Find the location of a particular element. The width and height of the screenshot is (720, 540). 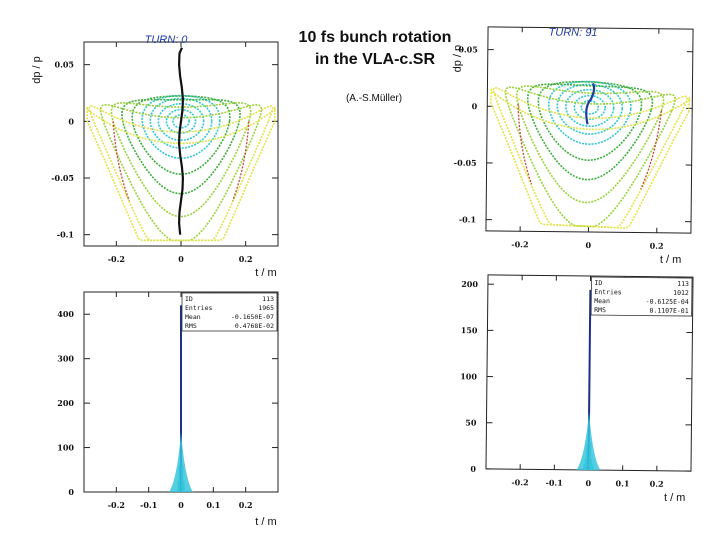

figure-credit: (A.-S.Müller) is located at coordinates (374, 98).